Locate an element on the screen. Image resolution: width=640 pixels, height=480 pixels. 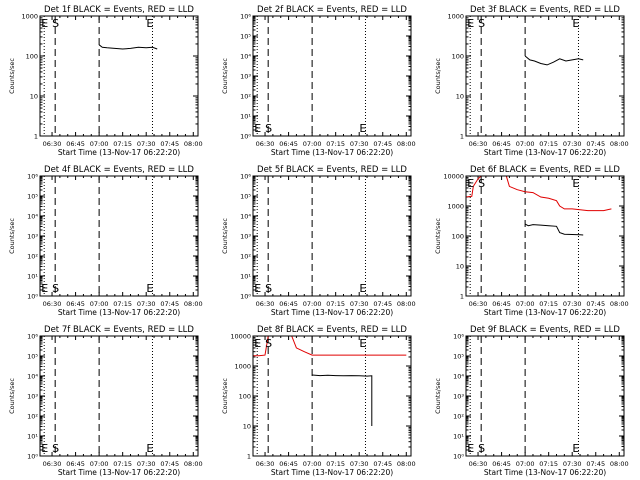
panel-title: Det 9f BLACK = Events, RED = LLD is located at coordinates (545, 330).